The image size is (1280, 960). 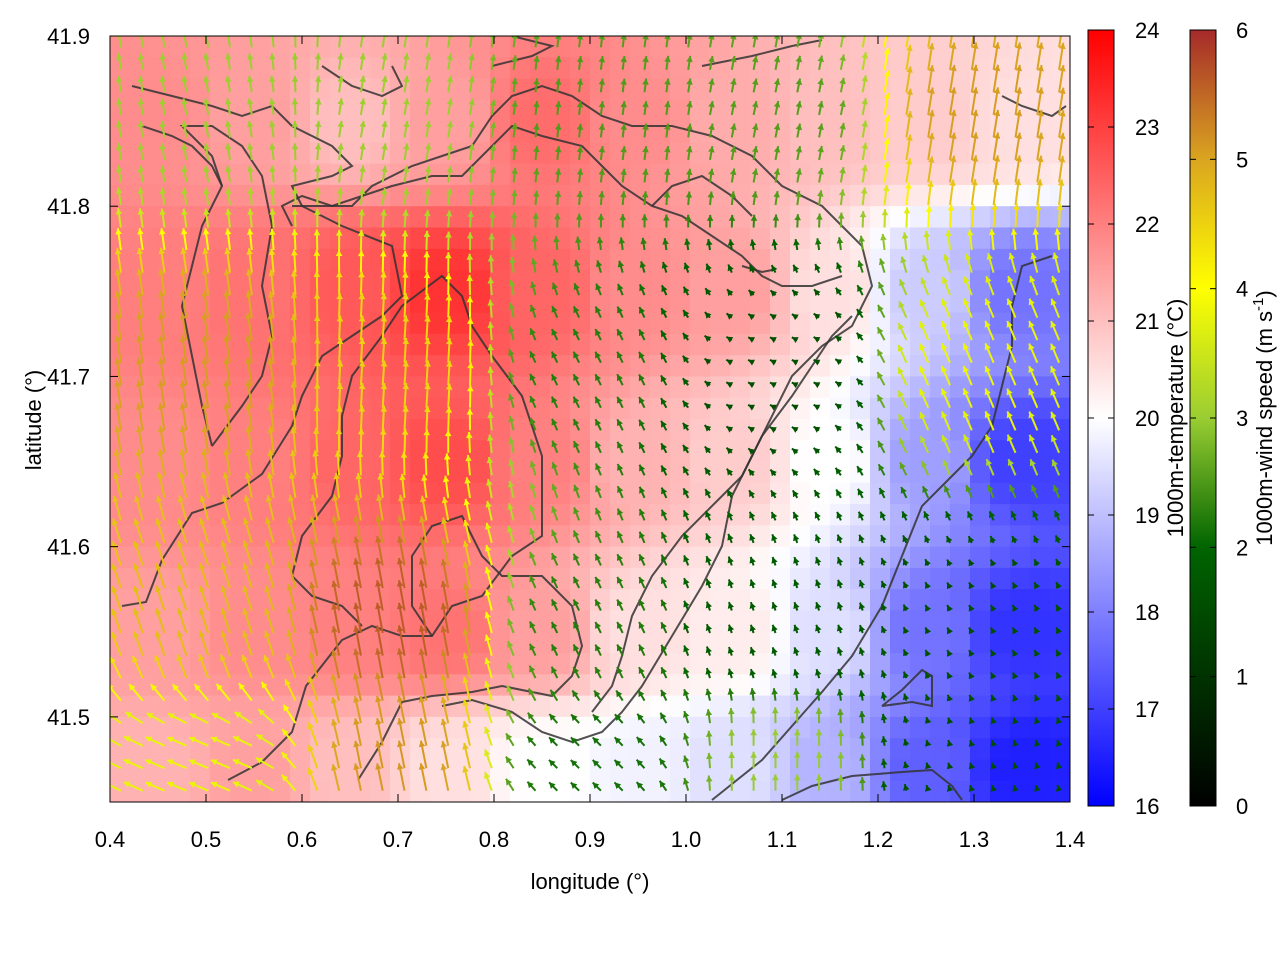 What do you see at coordinates (68, 376) in the screenshot?
I see `y-tick-label: 41.7` at bounding box center [68, 376].